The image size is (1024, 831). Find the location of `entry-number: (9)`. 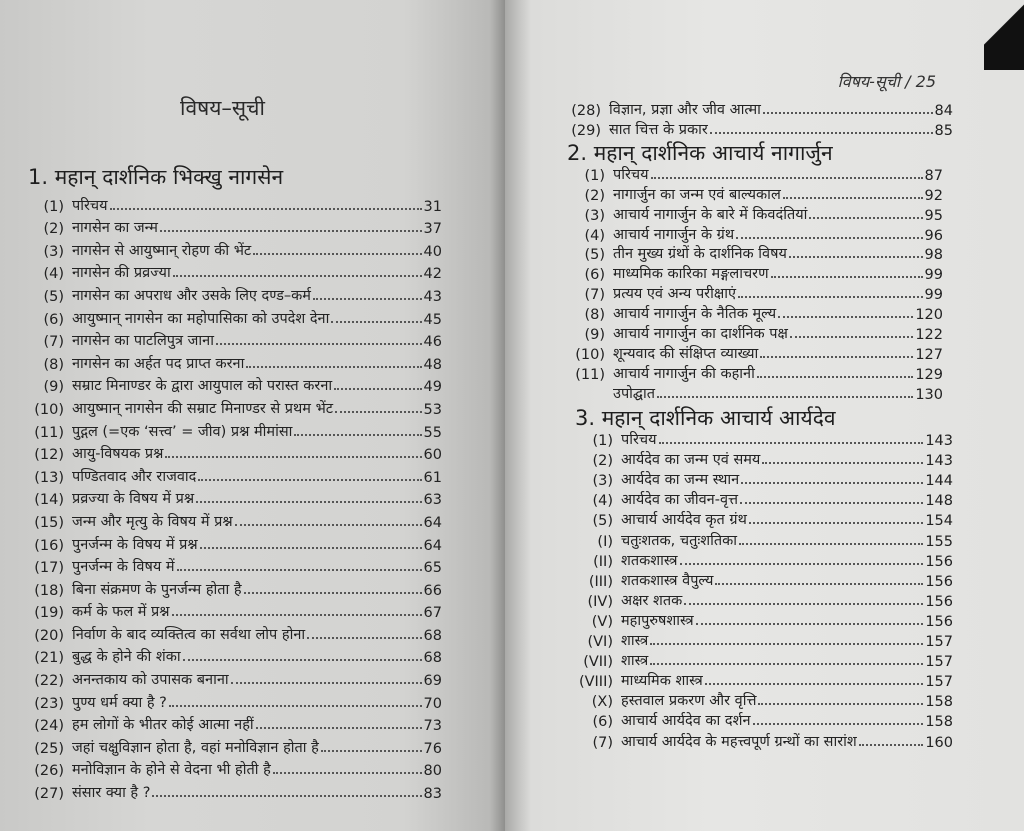

entry-number: (9) is located at coordinates (53, 387).